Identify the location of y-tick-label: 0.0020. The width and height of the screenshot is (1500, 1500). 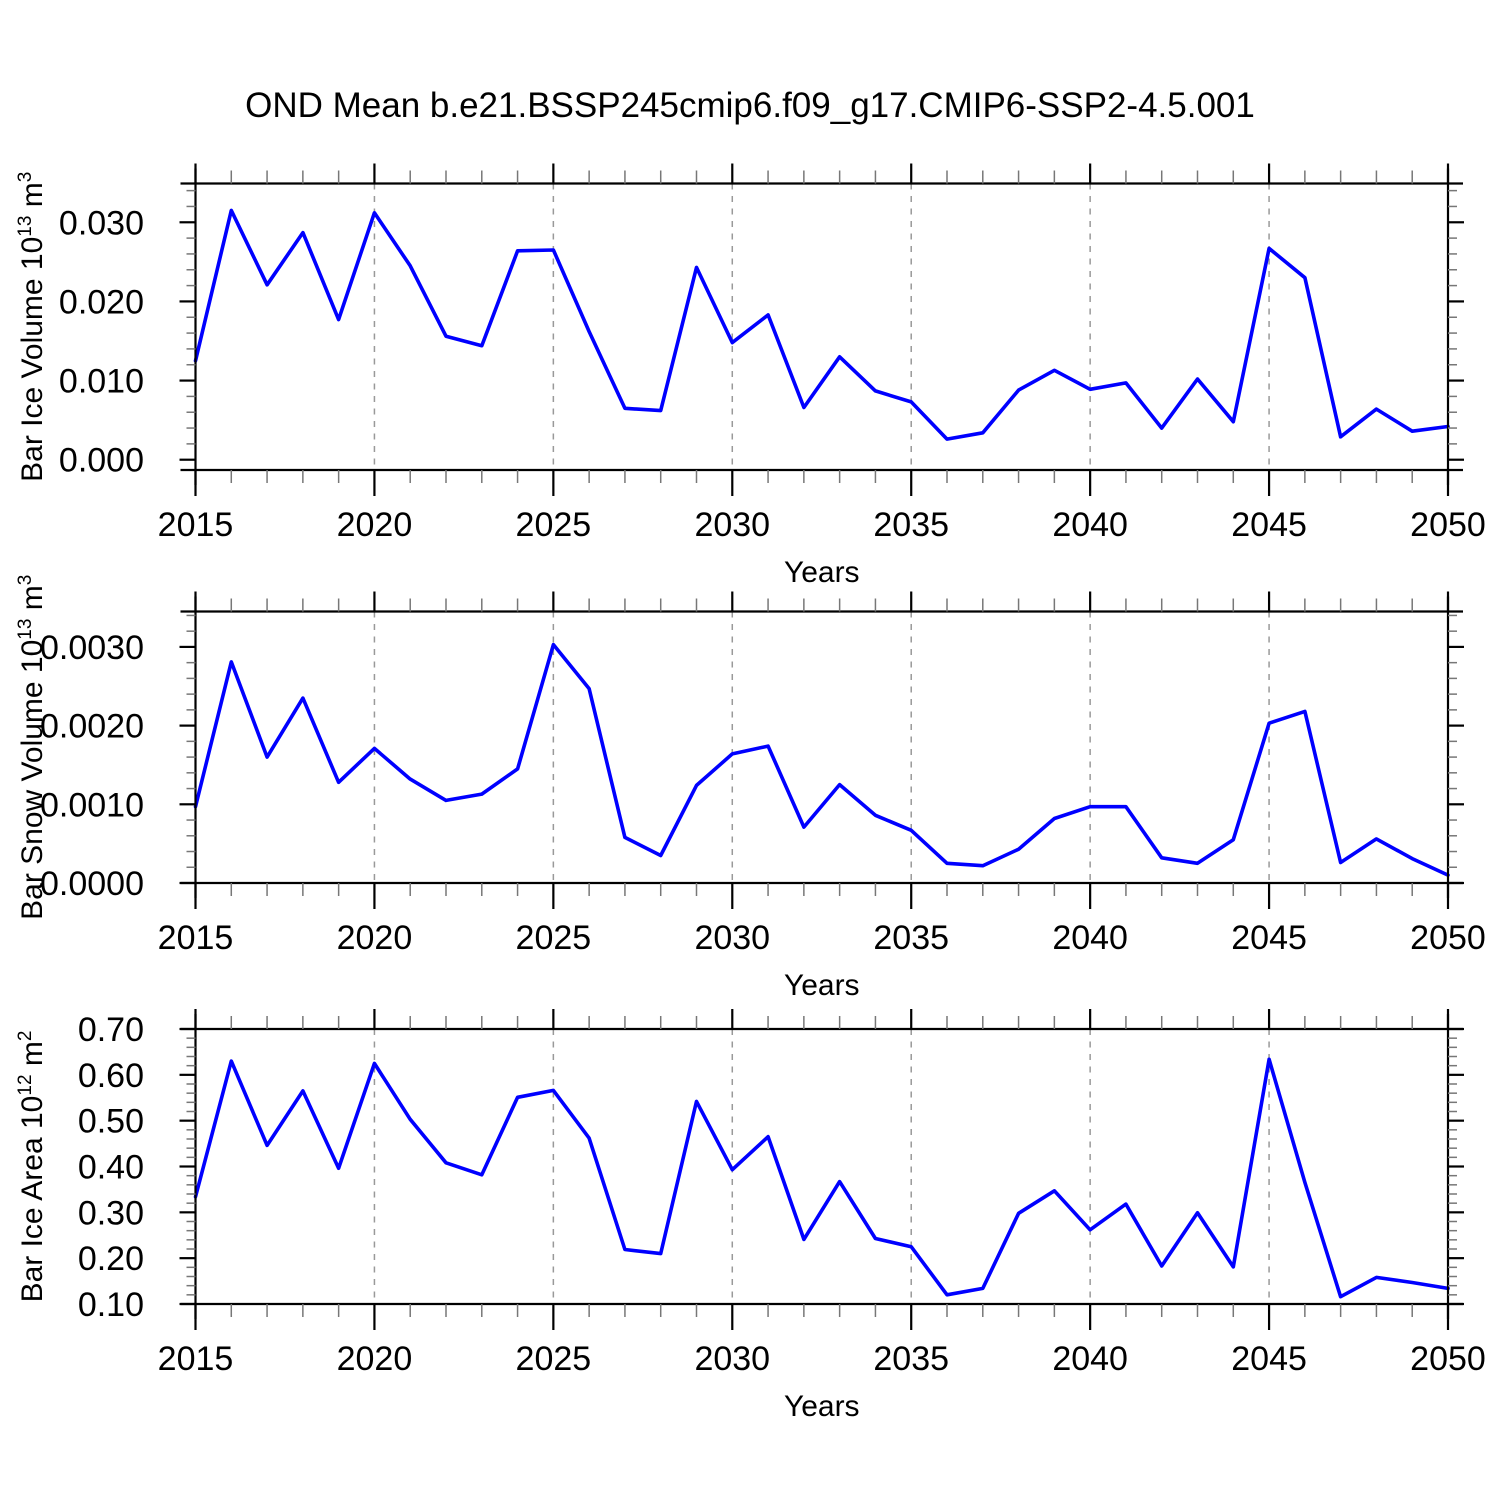
(92, 727).